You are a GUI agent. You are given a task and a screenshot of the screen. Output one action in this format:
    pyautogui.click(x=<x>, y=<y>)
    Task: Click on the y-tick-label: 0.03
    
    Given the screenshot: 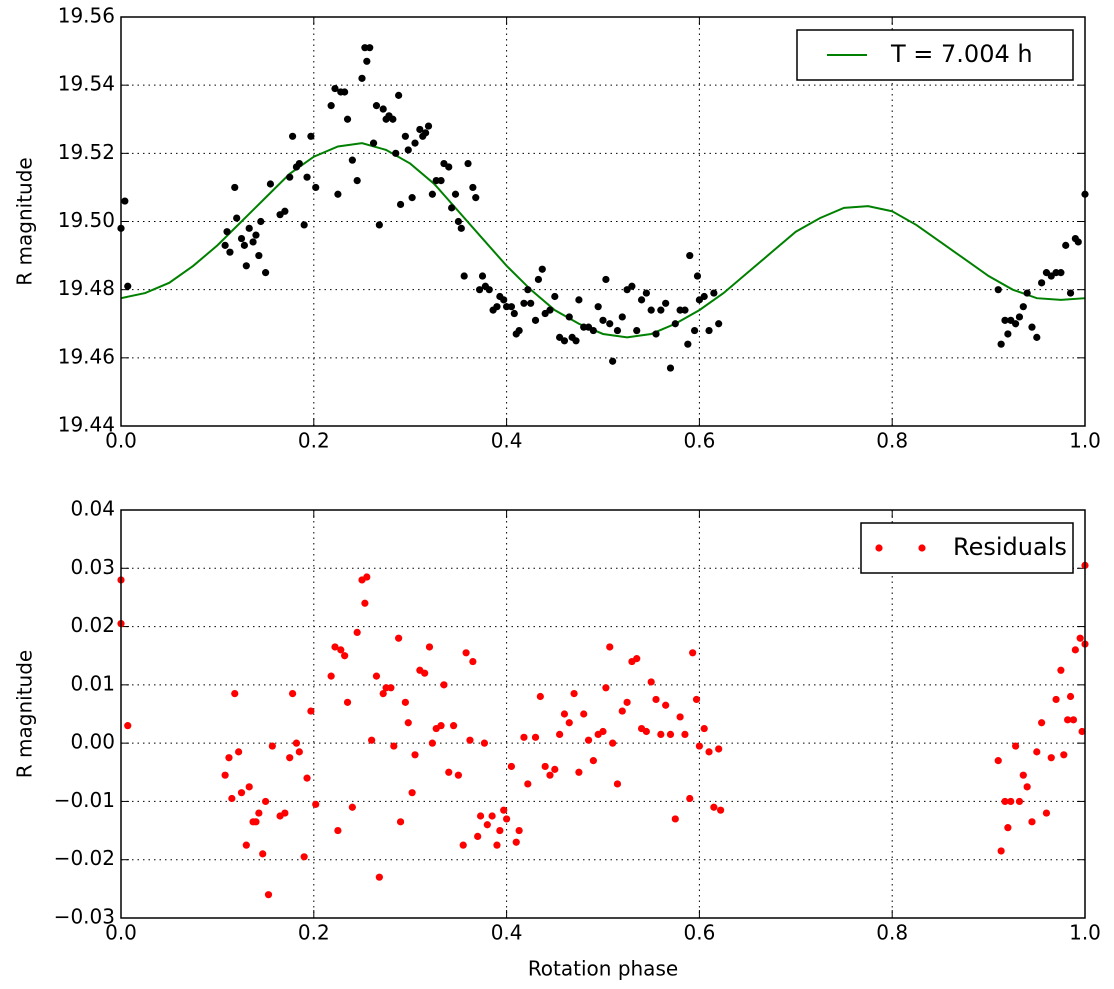 What is the action you would take?
    pyautogui.click(x=92, y=567)
    